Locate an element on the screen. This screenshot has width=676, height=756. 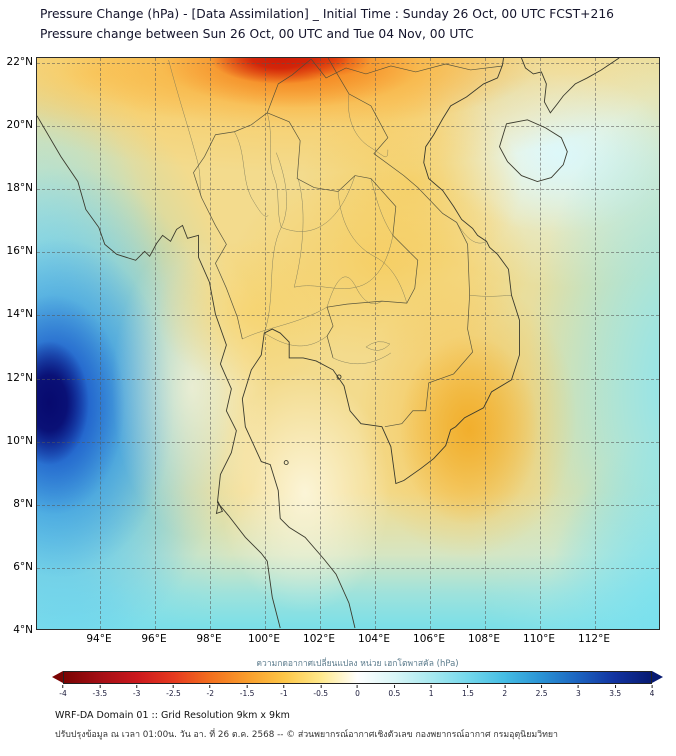
colorbar-tick: -2 is located at coordinates (210, 691).